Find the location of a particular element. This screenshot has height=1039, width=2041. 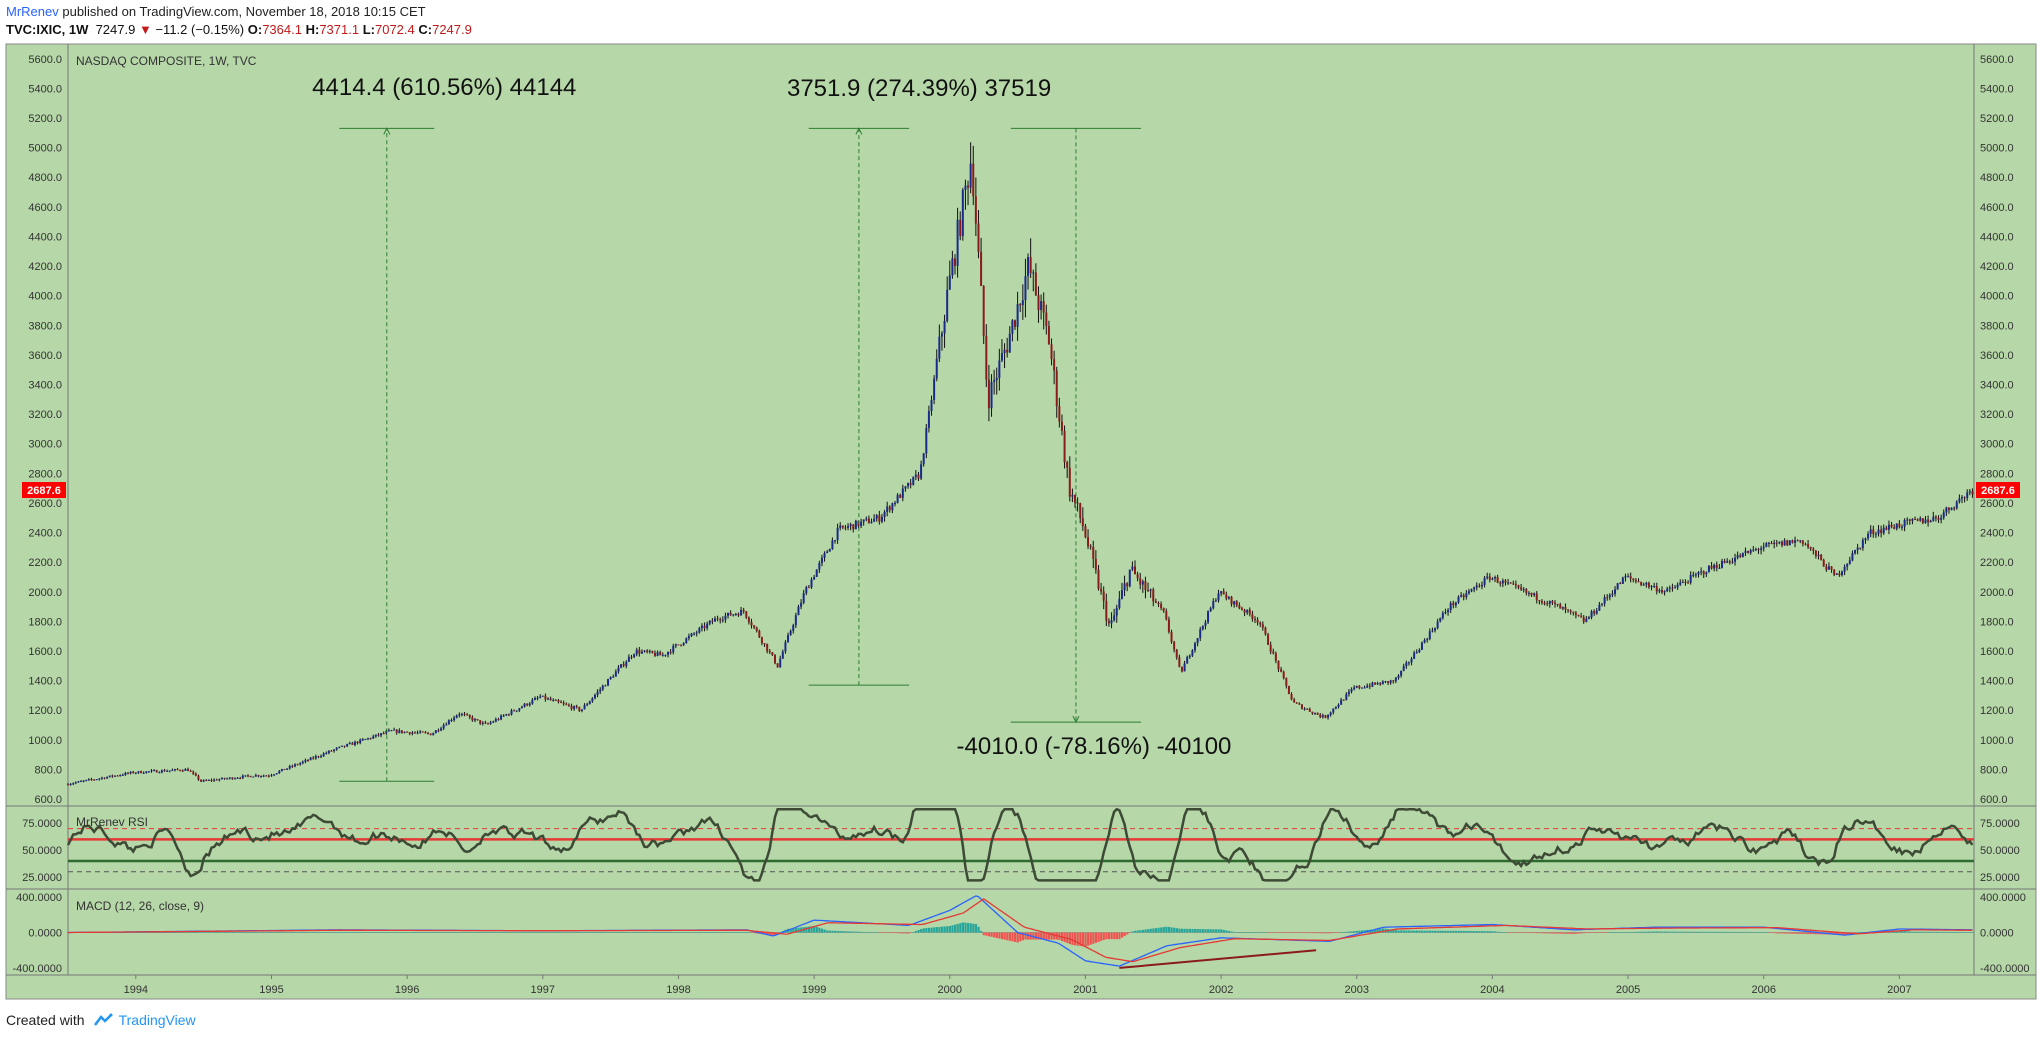

price-tick-label-right: 4400.0 is located at coordinates (1997, 237).